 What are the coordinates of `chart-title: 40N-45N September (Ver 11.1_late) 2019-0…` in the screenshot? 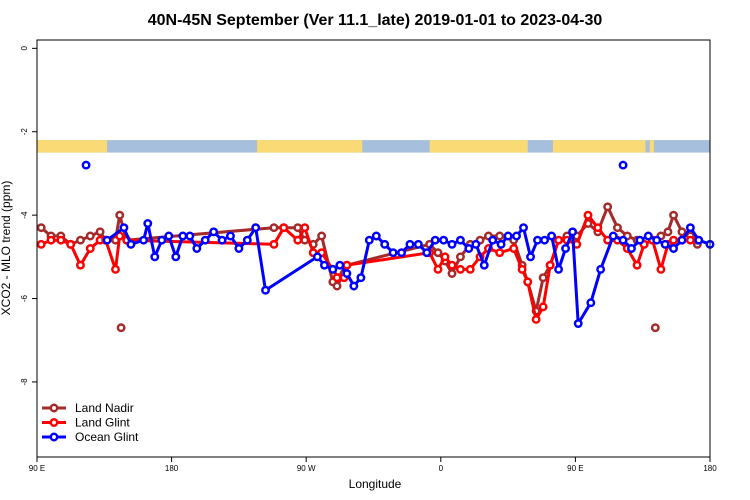 It's located at (375, 20).